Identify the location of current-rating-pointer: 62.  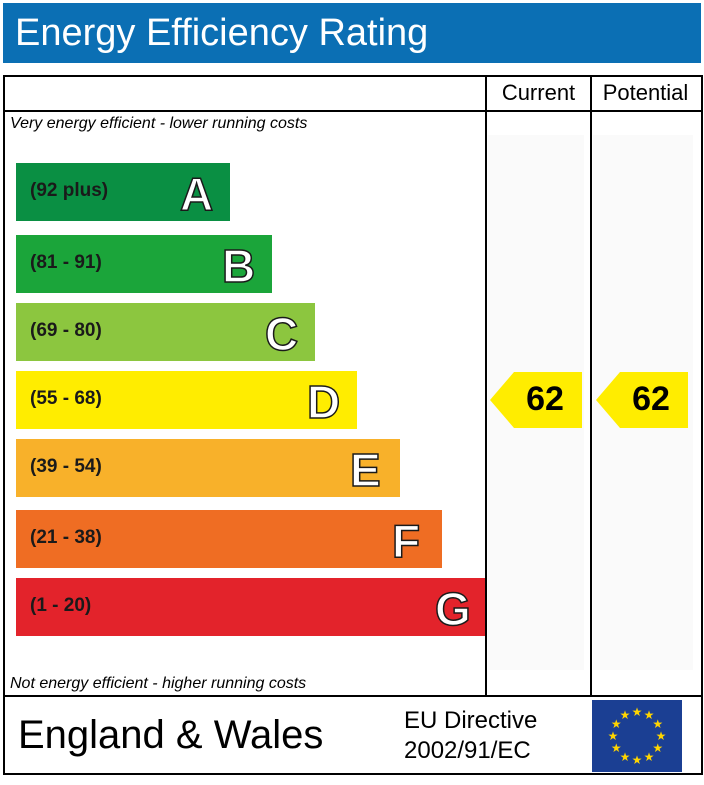
(536, 400).